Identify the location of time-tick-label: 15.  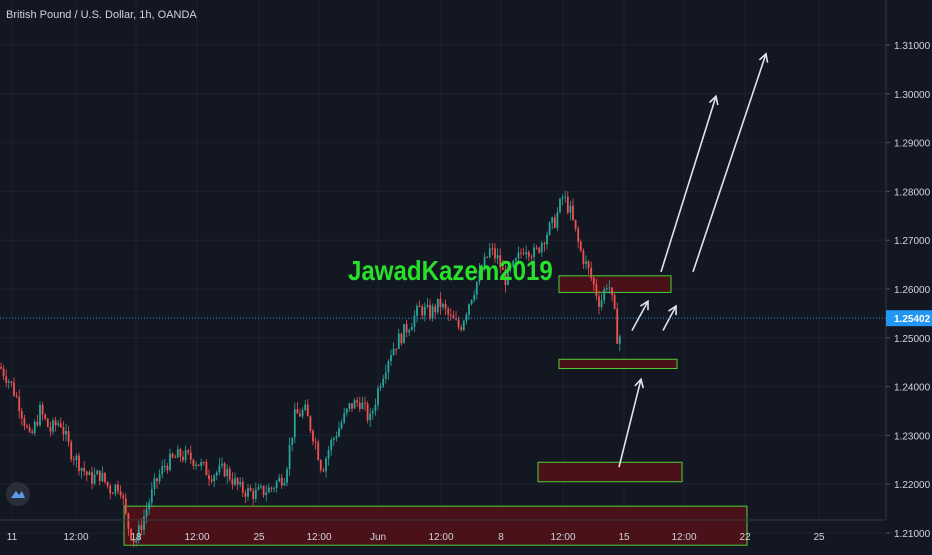
(624, 537).